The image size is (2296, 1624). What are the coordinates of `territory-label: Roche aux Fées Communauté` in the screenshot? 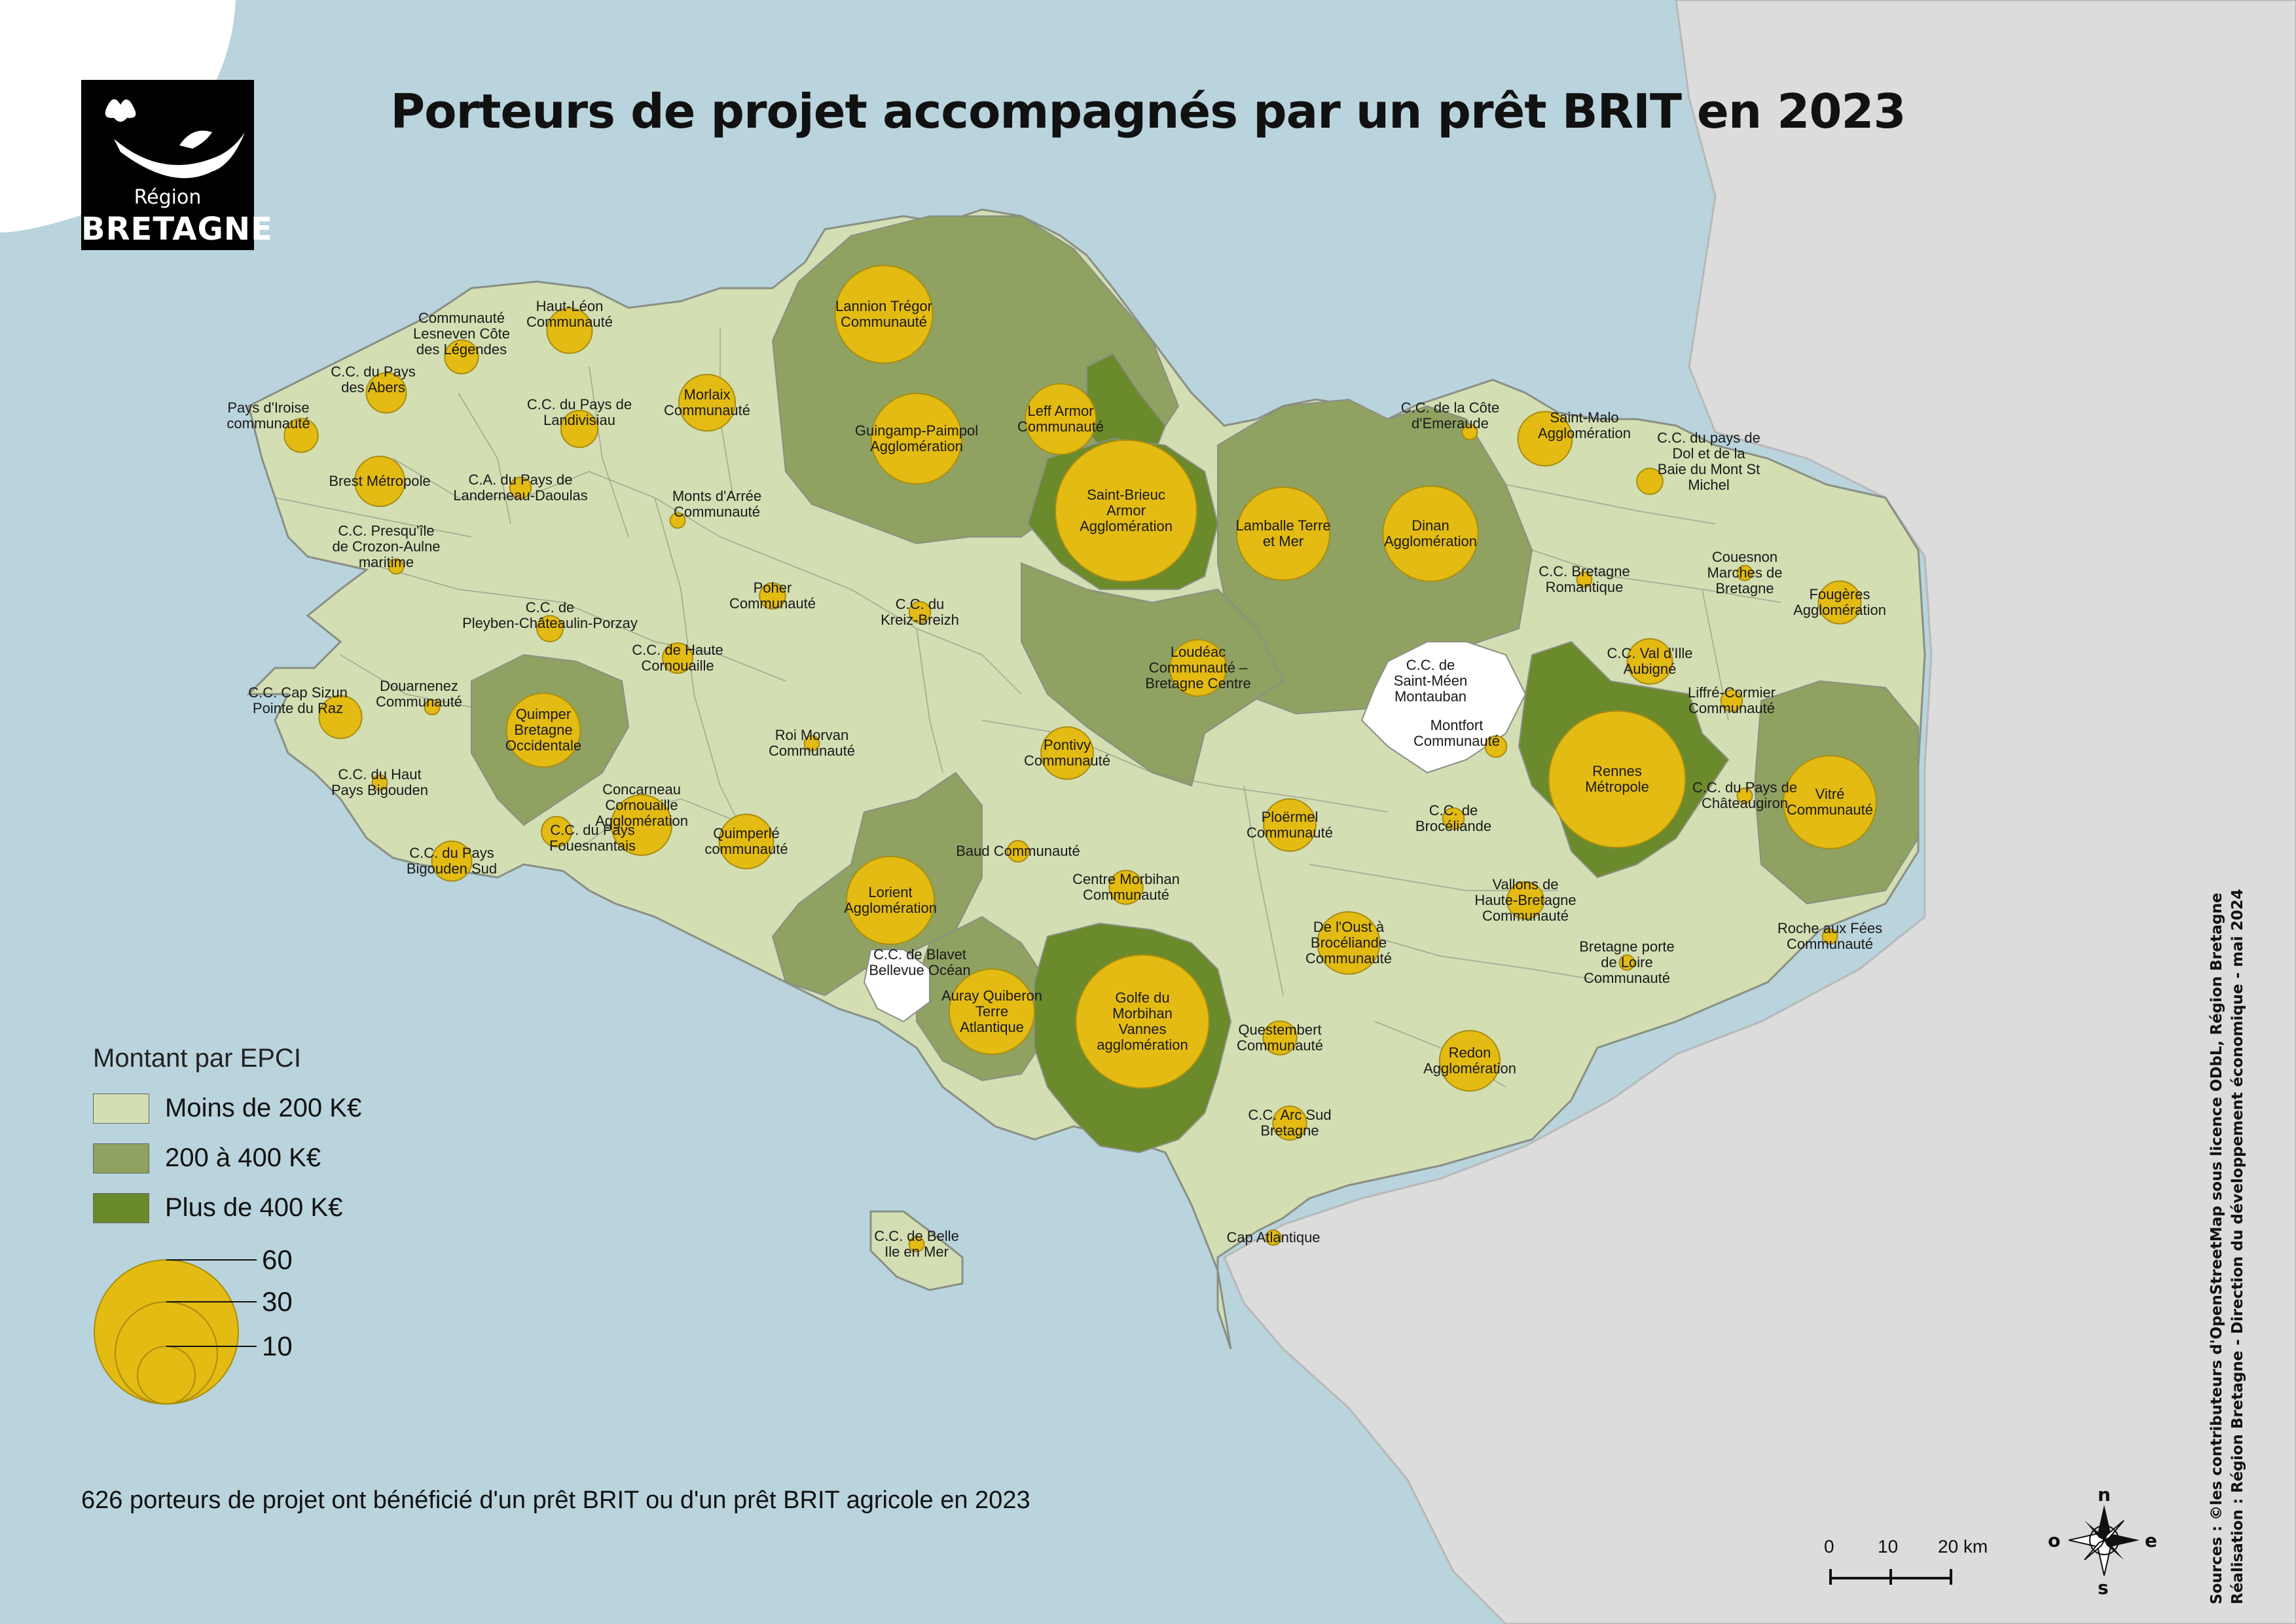 It's located at (1829, 936).